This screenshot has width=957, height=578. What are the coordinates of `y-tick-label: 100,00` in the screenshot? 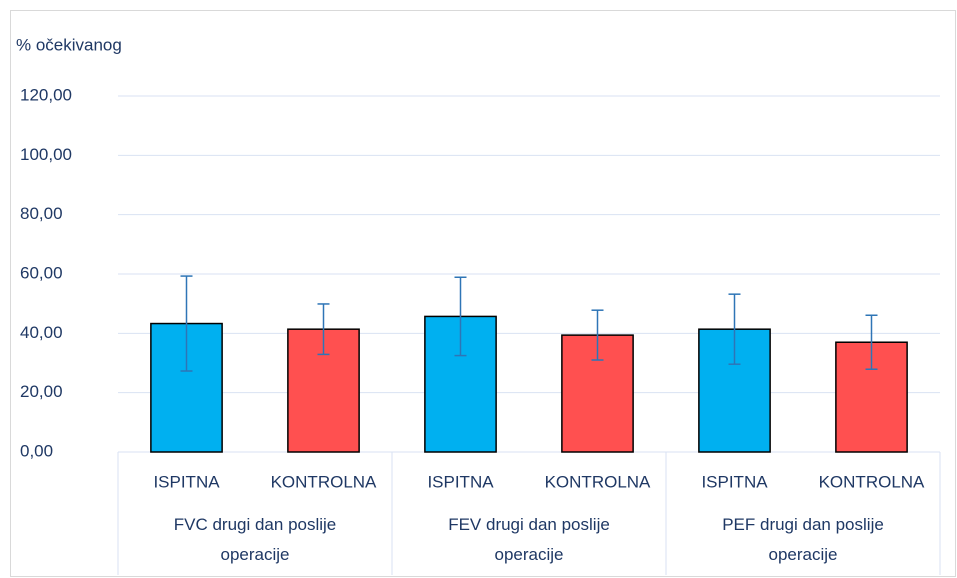 It's located at (46, 154).